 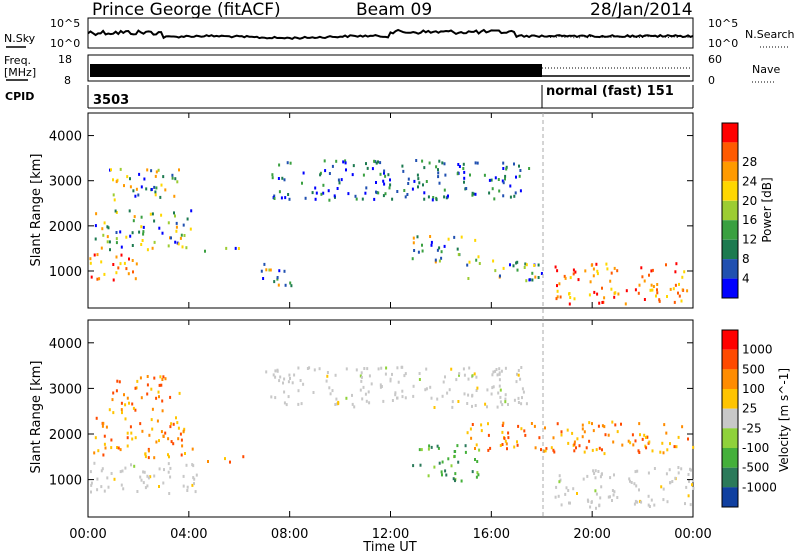 What do you see at coordinates (65, 227) in the screenshot?
I see `y-tick-label: 2000` at bounding box center [65, 227].